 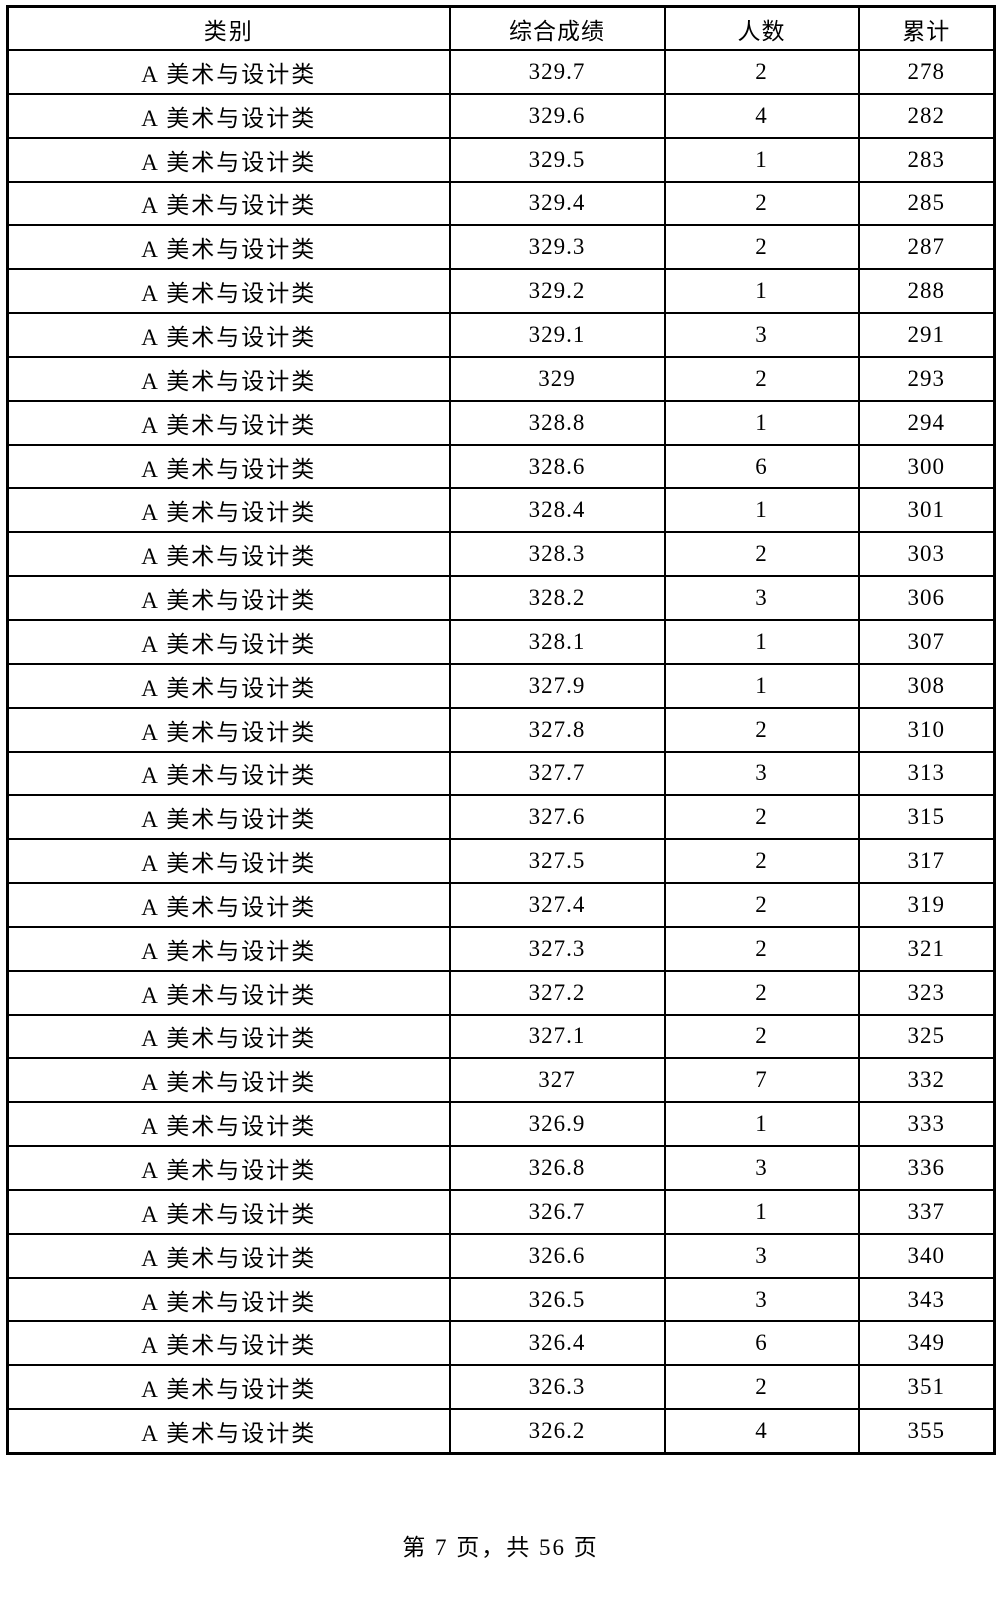 What do you see at coordinates (926, 1299) in the screenshot?
I see `cumulative-cell: 343` at bounding box center [926, 1299].